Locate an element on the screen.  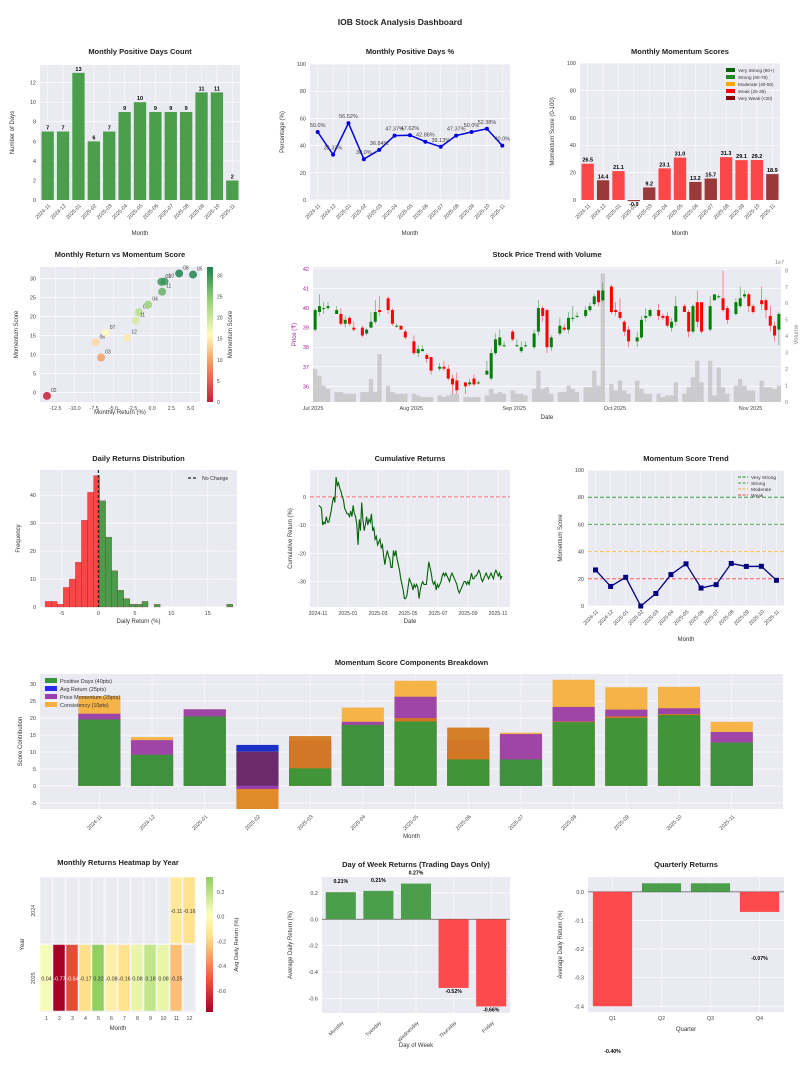
cell-label: 0.08 is located at coordinates (163, 979).